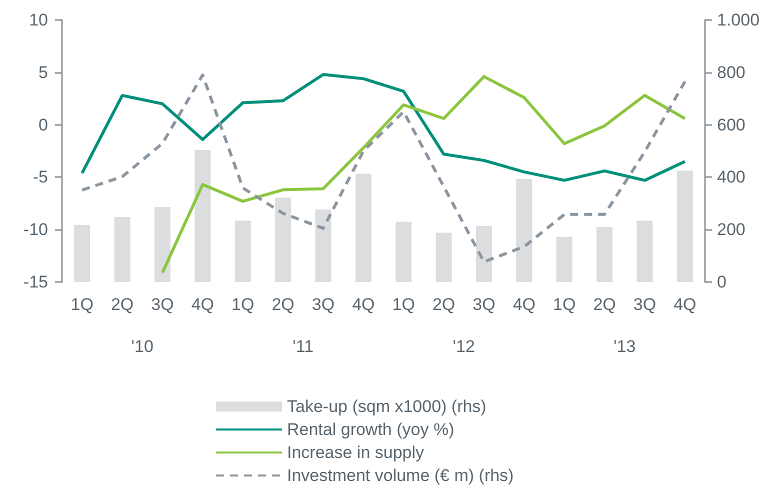 This screenshot has width=776, height=491. Describe the element at coordinates (738, 20) in the screenshot. I see `y2-tick-label: 1.000` at that location.